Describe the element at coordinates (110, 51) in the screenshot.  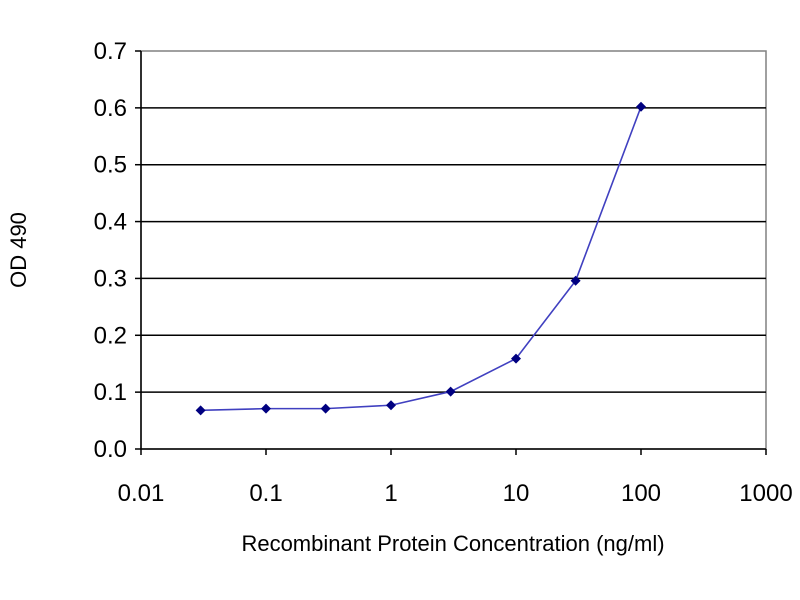
I see `y-tick-label-7: 0.7` at that location.